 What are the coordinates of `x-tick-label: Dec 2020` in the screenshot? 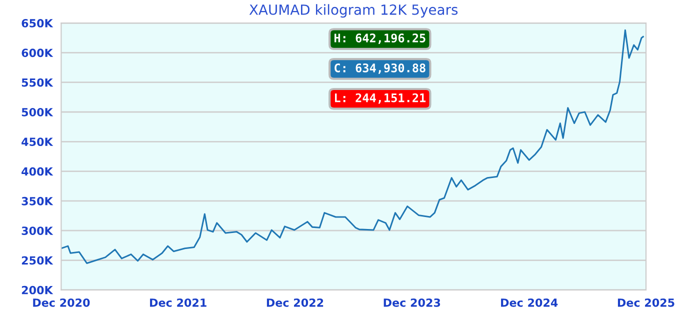 It's located at (61, 302).